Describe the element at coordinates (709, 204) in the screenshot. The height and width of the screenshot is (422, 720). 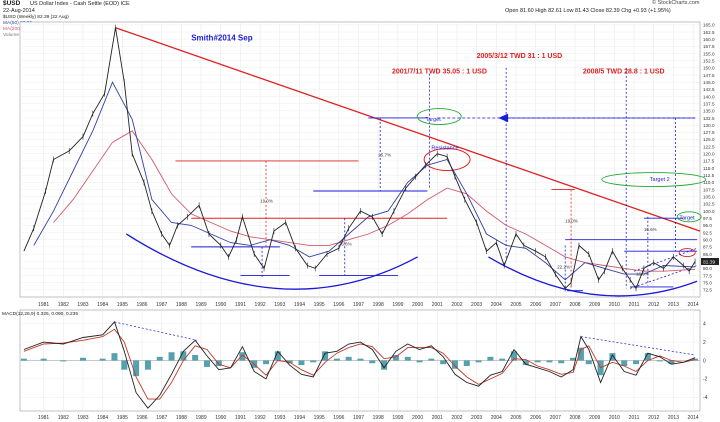
I see `y-tick-label: 102.5` at that location.